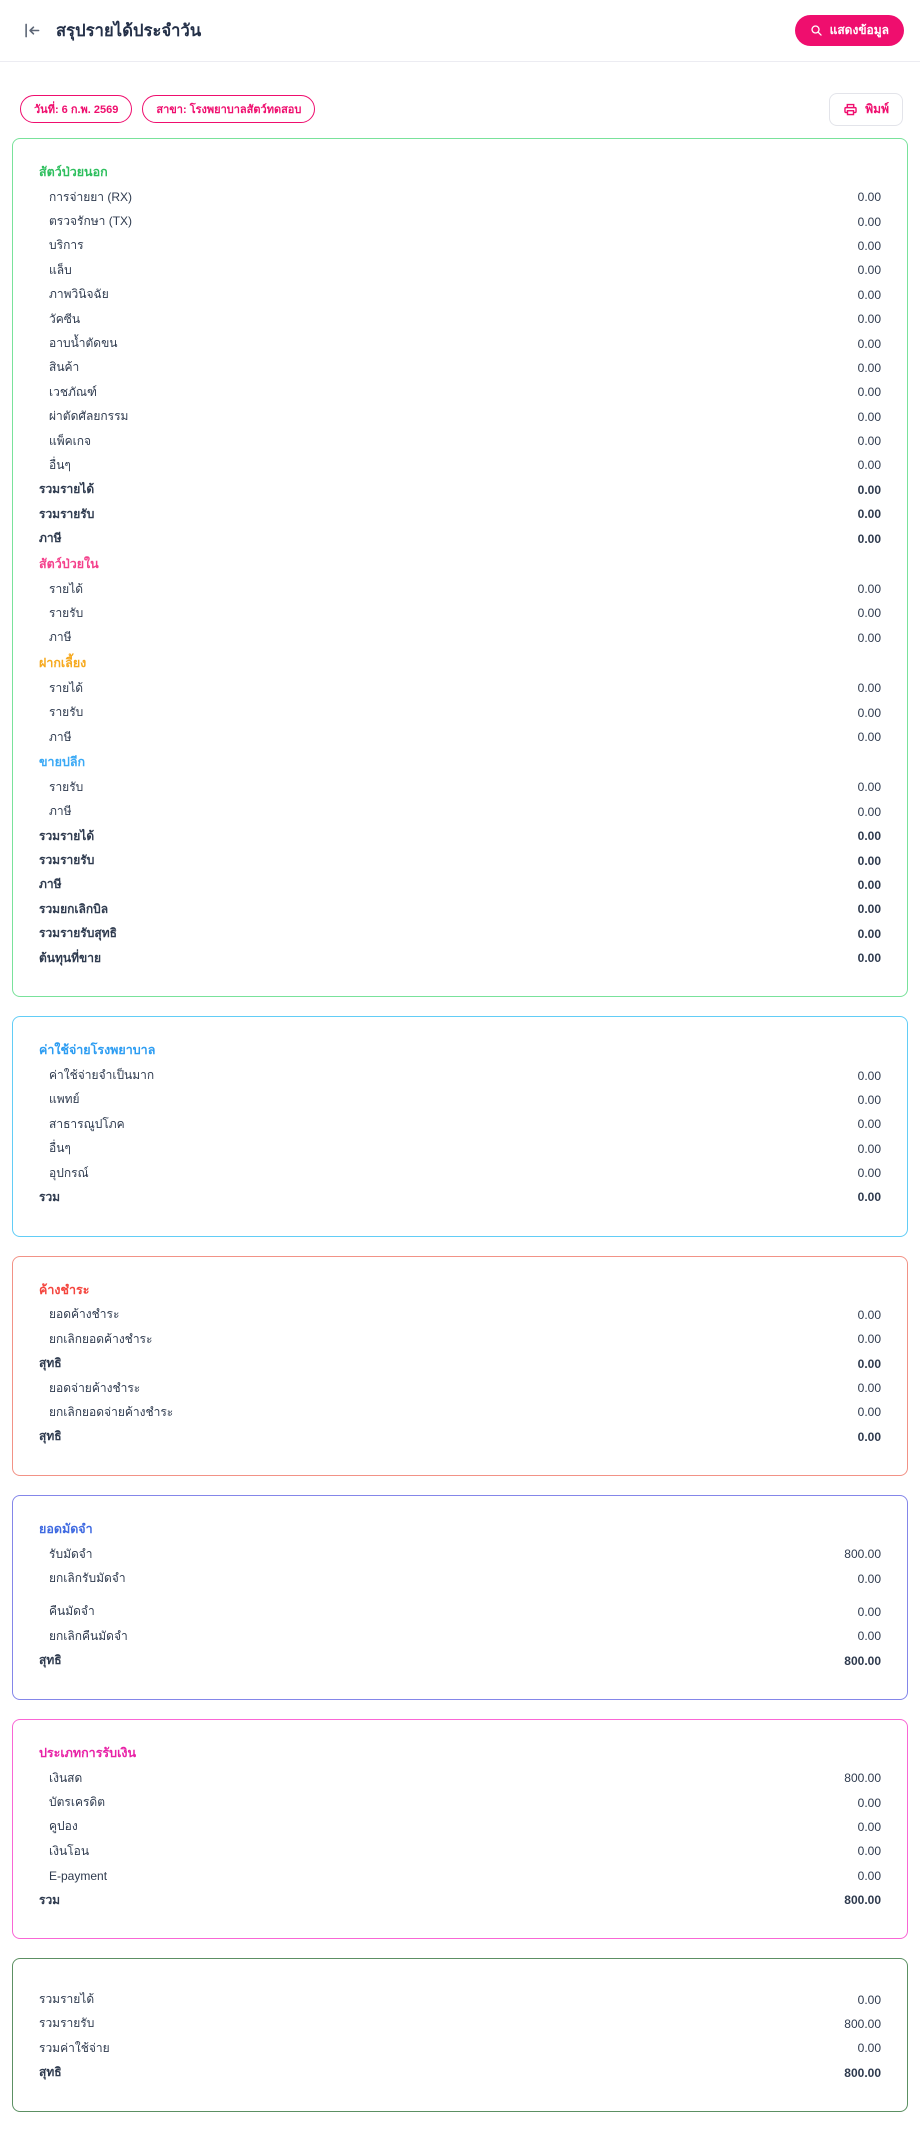 Image resolution: width=920 pixels, height=2148 pixels. What do you see at coordinates (88, 1635) in the screenshot?
I see `row-label: ยกเลิกคืนมัดจำ` at bounding box center [88, 1635].